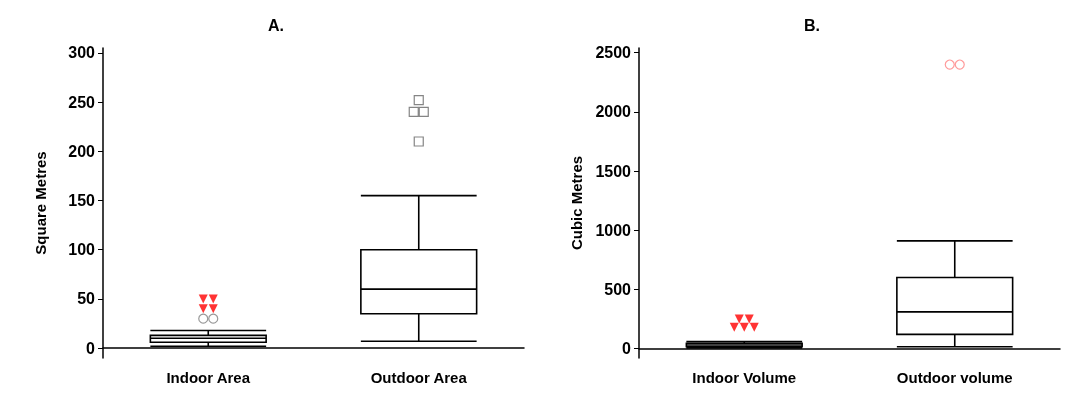  I want to click on y-tick-label: 2500, so click(613, 53).